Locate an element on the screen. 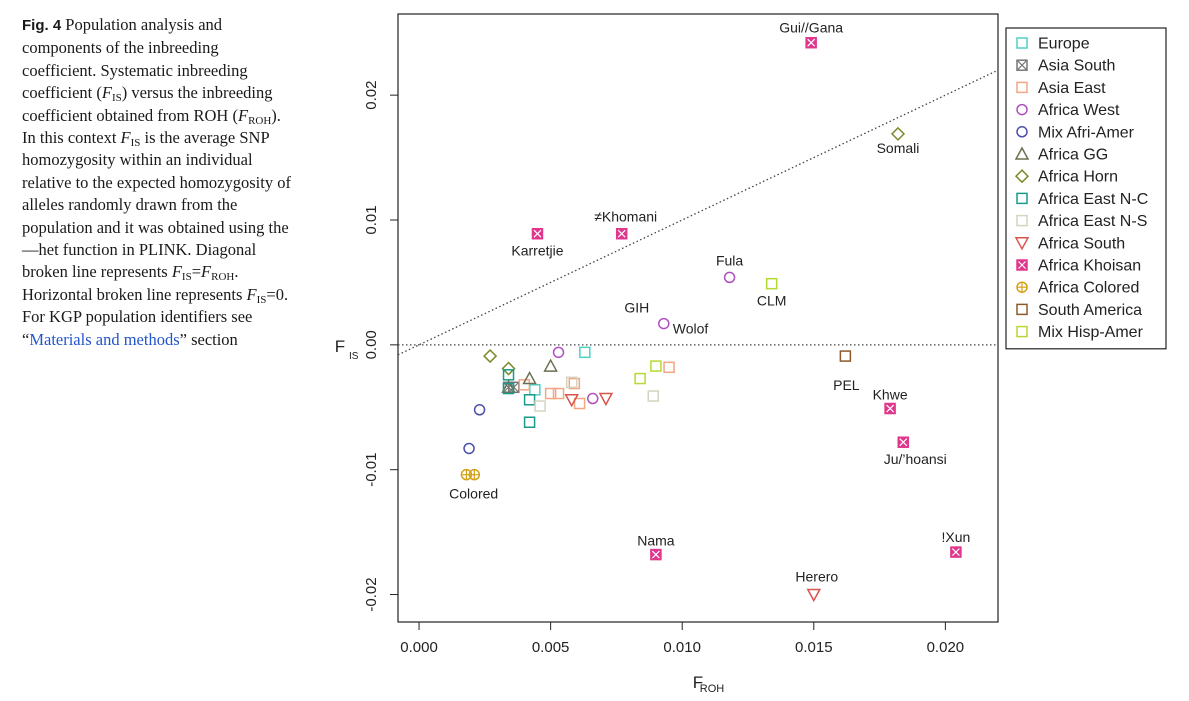  x-tick-label: 0.015 is located at coordinates (814, 647).